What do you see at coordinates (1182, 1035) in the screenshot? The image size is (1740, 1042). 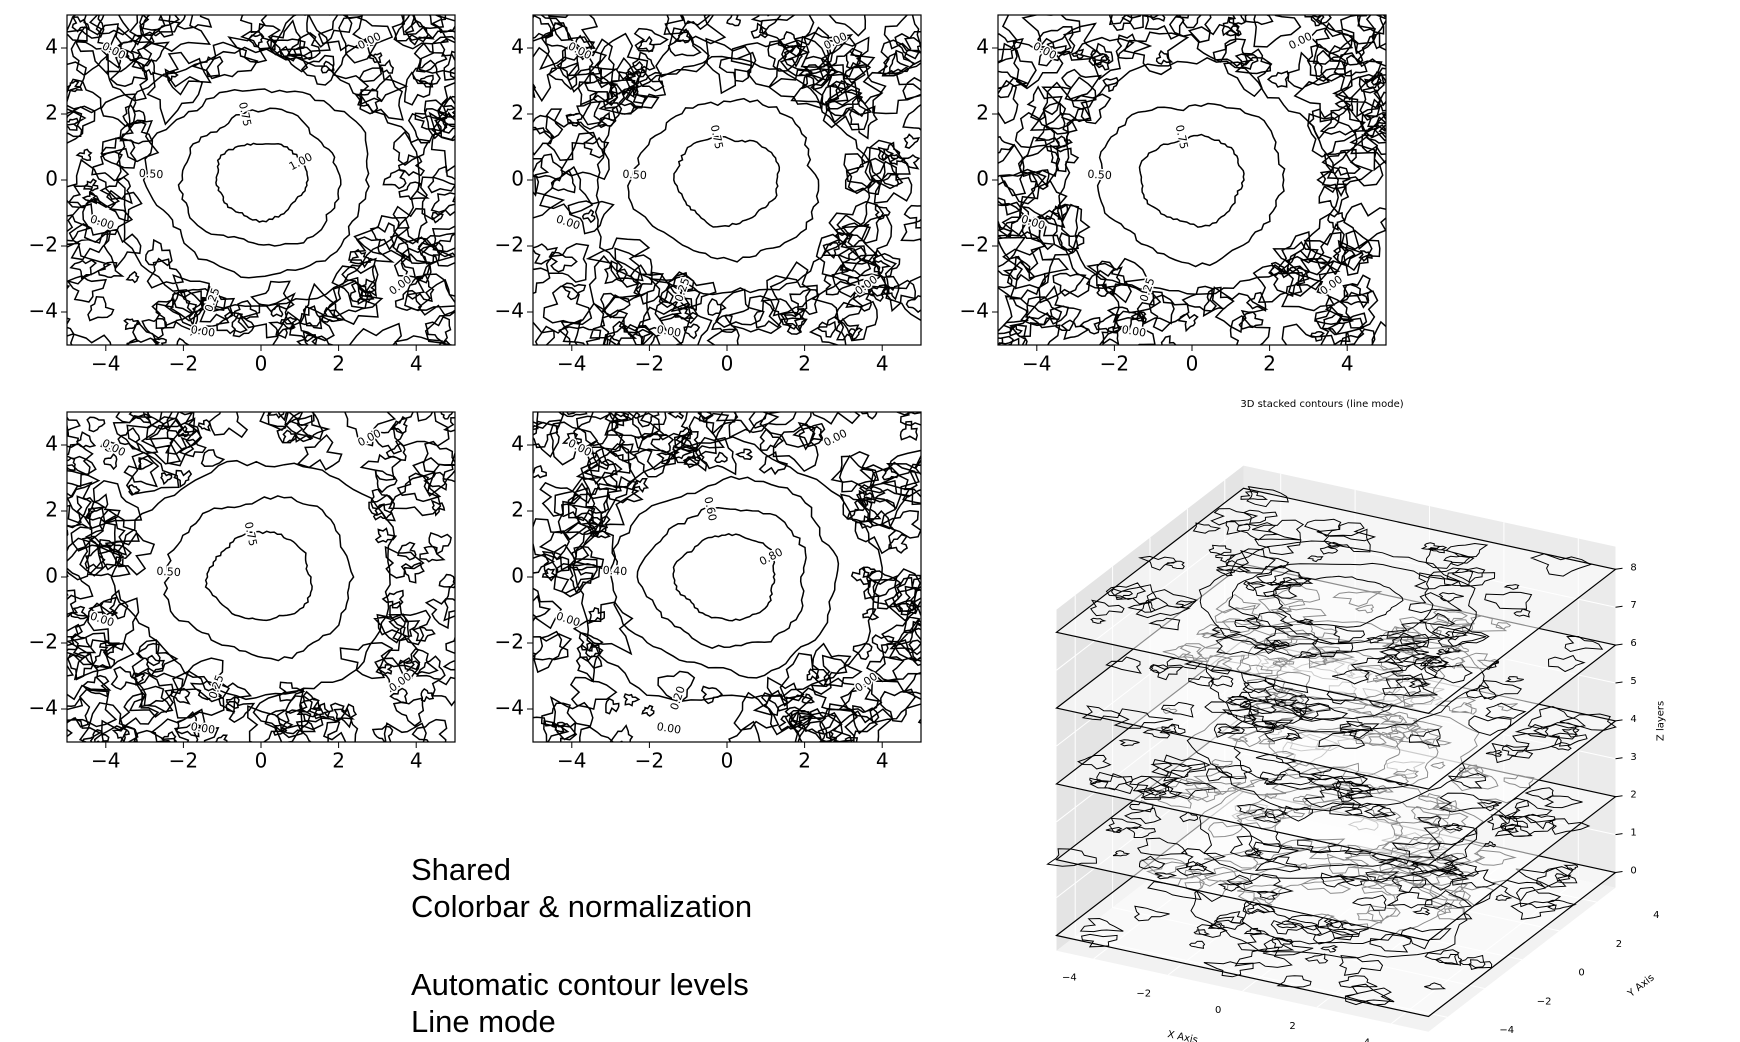 I see `x-axis-label: X Axis` at bounding box center [1182, 1035].